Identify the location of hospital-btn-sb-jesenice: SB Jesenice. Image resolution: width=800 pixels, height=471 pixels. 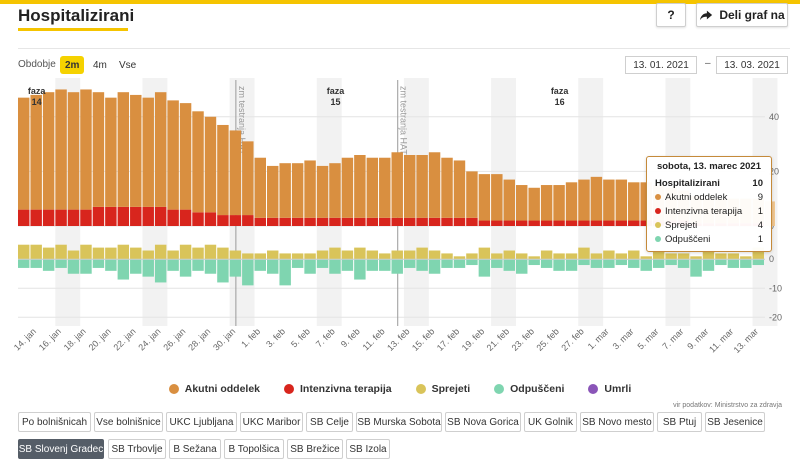
(735, 422).